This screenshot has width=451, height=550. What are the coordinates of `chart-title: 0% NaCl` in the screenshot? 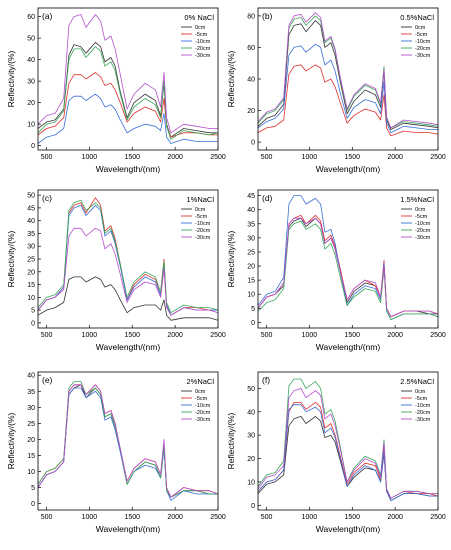 It's located at (199, 17).